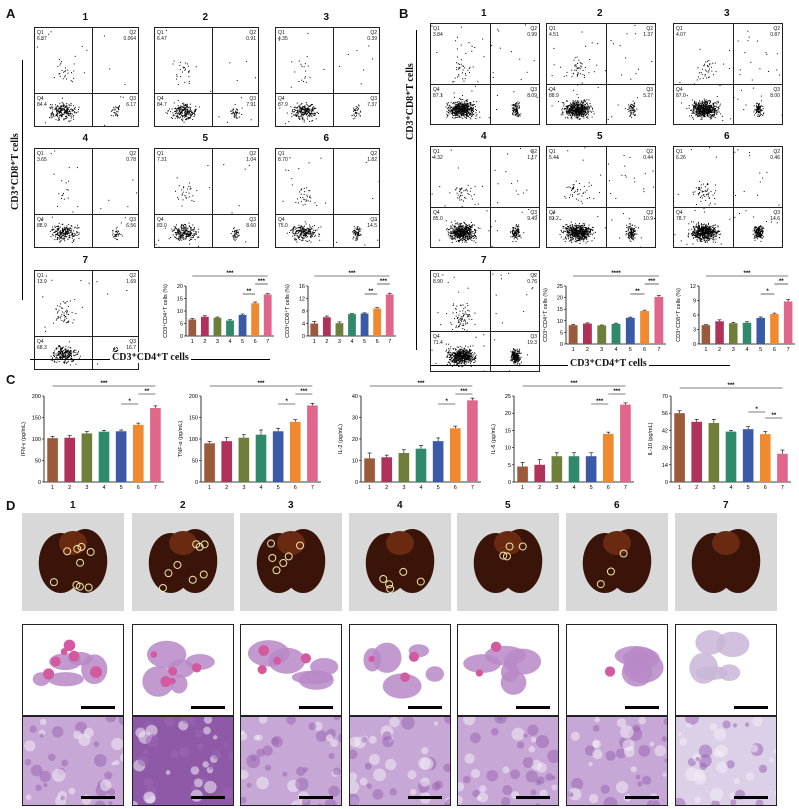 The height and width of the screenshot is (809, 799). I want to click on quadrant-q2-label: Q2 1.69, so click(131, 279).